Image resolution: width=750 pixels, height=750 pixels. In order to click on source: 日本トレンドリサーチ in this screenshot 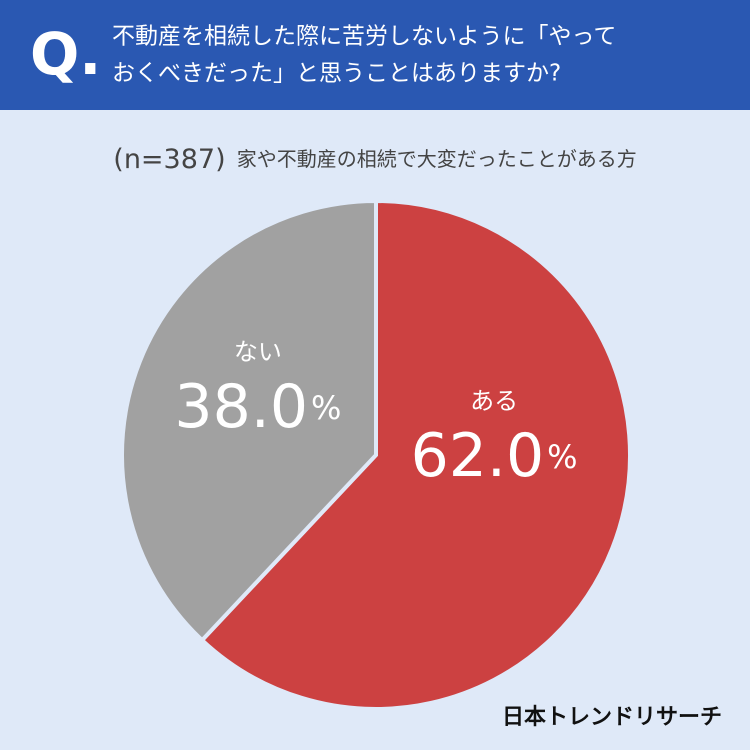, I will do `click(612, 717)`.